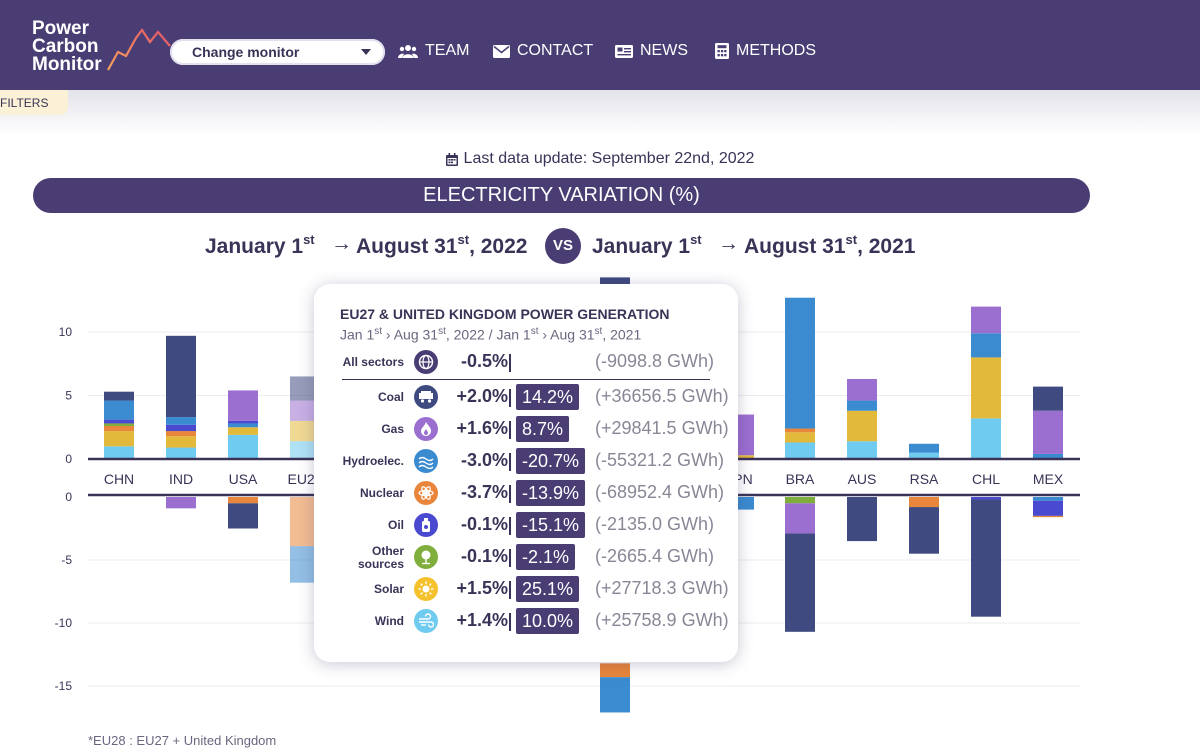 The image size is (1200, 754). I want to click on row-pct: +2.0%, so click(482, 396).